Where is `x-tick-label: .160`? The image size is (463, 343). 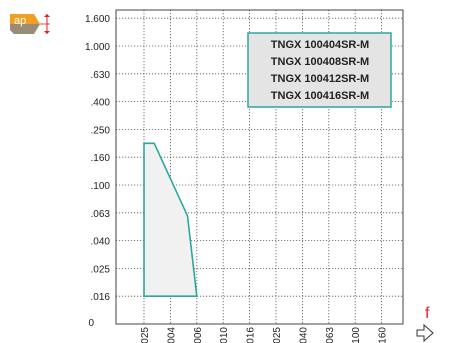 x-tick-label: .160 is located at coordinates (383, 335).